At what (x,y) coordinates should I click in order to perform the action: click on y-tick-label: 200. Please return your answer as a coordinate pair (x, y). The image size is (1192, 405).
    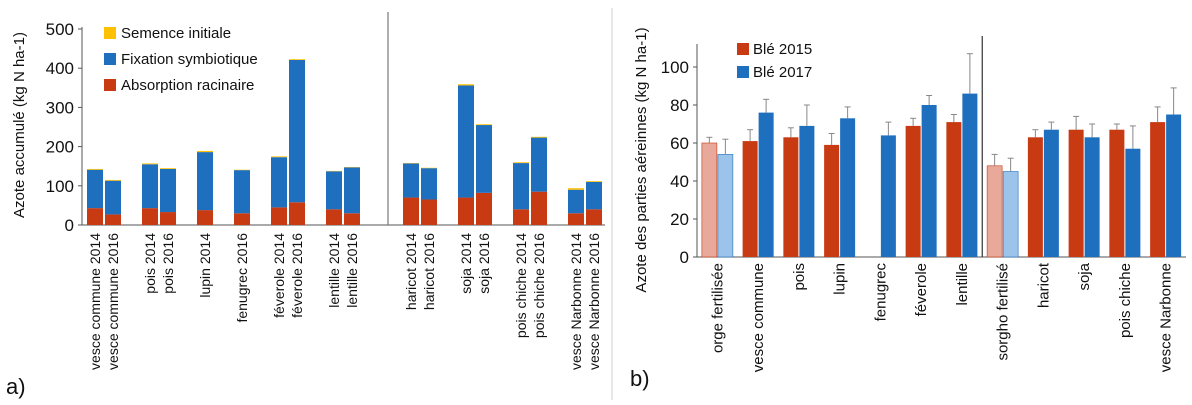
    Looking at the image, I should click on (60, 147).